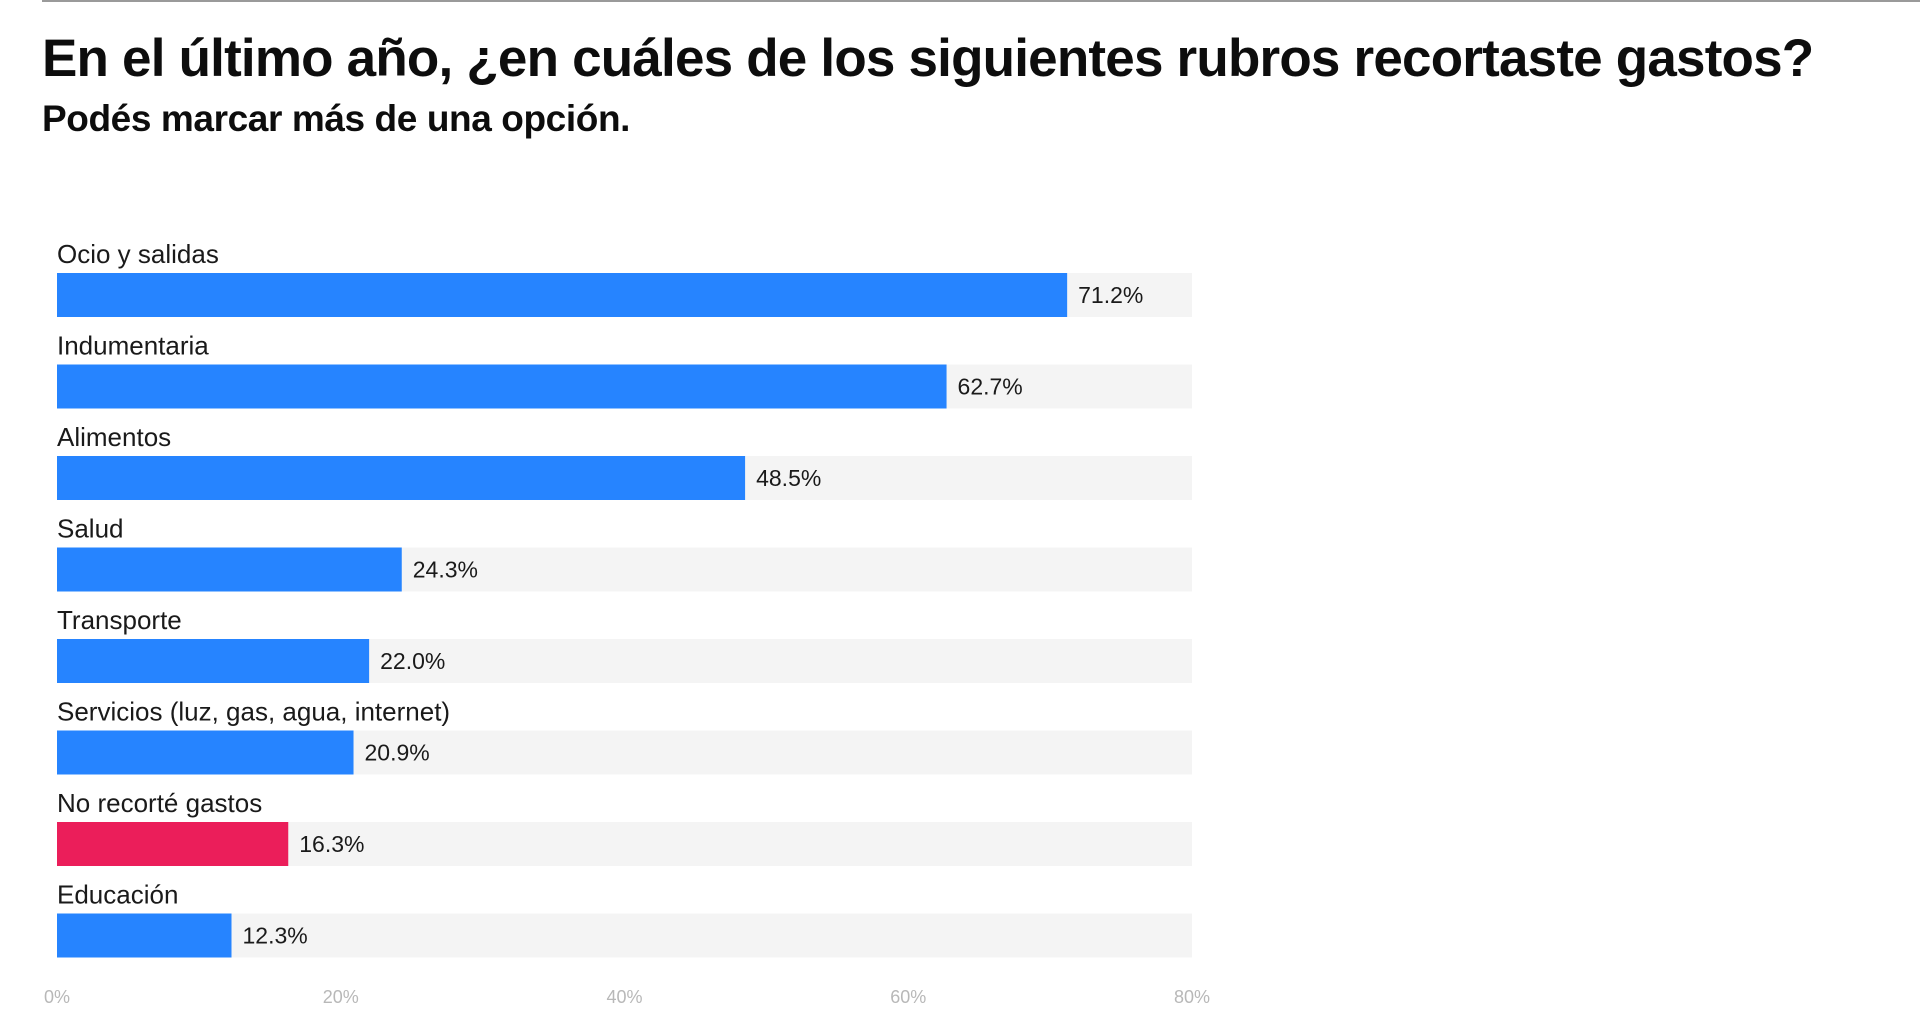 Image resolution: width=1920 pixels, height=1019 pixels. What do you see at coordinates (275, 936) in the screenshot?
I see `value-label: 12.3%` at bounding box center [275, 936].